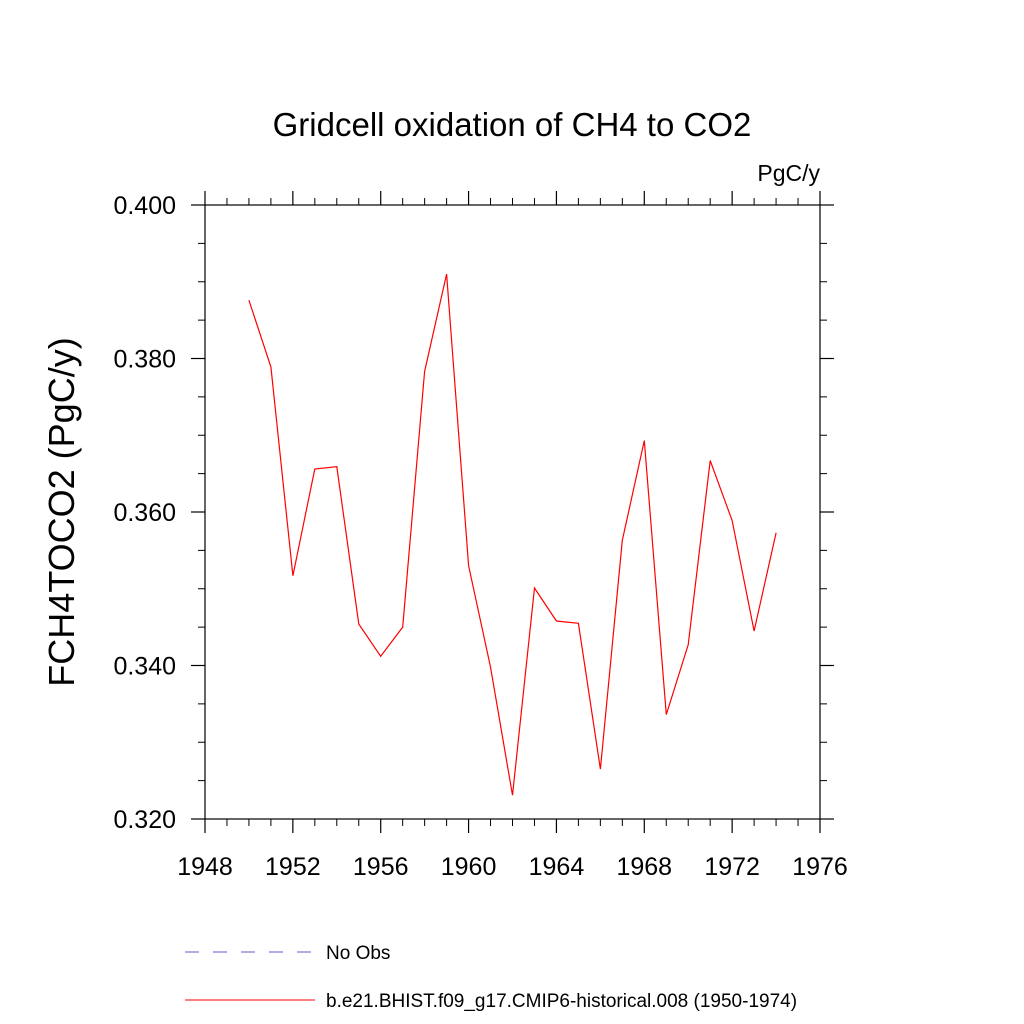 This screenshot has height=1024, width=1024. What do you see at coordinates (61, 511) in the screenshot?
I see `y-axis-label: FCH4TOCO2 (PgC/y)` at bounding box center [61, 511].